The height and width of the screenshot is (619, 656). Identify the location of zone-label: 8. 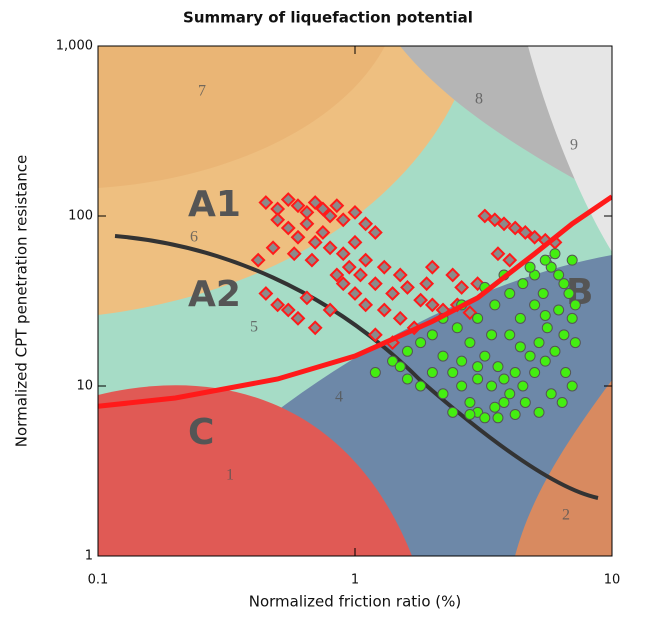
(479, 99).